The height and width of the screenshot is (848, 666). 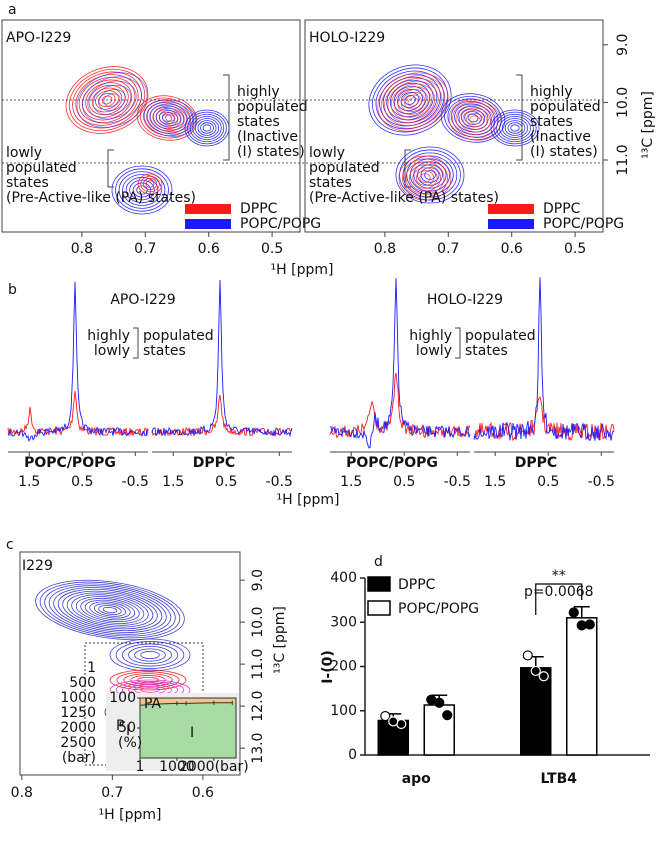 I want to click on inset-y-tick-label: 50, so click(x=127, y=728).